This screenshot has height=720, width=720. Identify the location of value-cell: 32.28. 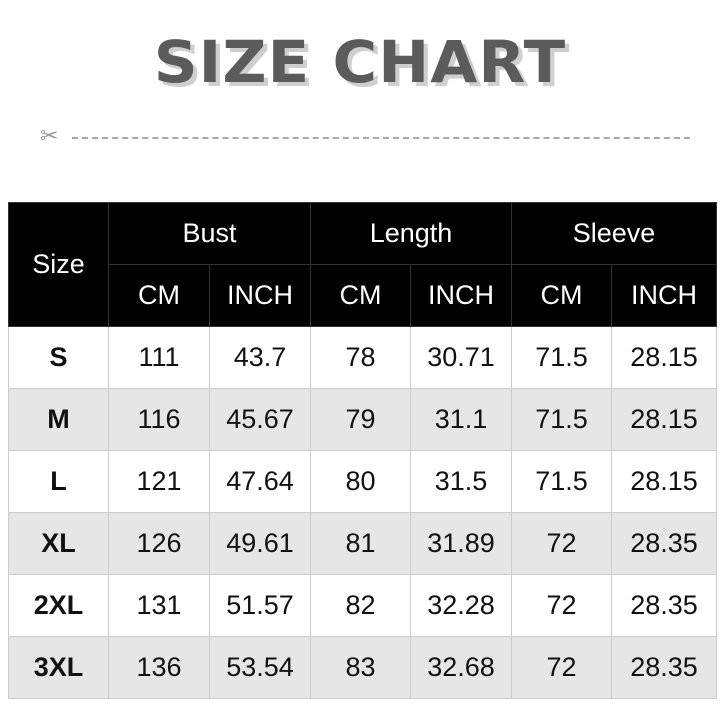
(461, 605).